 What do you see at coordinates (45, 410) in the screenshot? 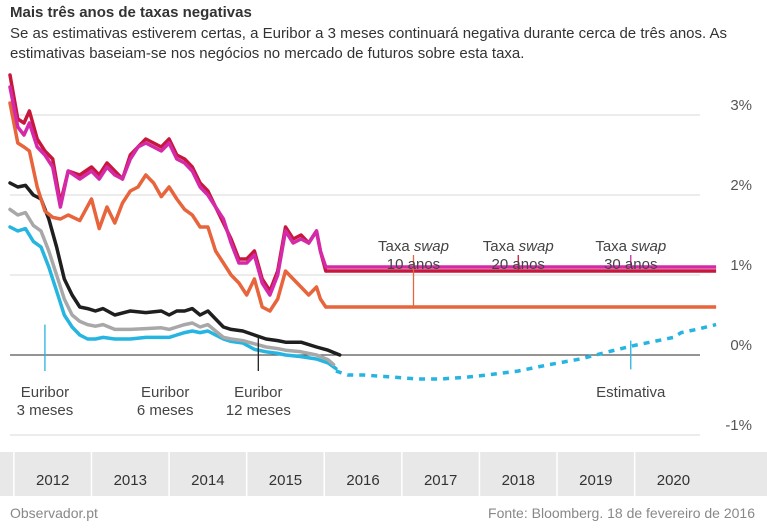
I see `label-euribor3-line2: 3 meses` at bounding box center [45, 410].